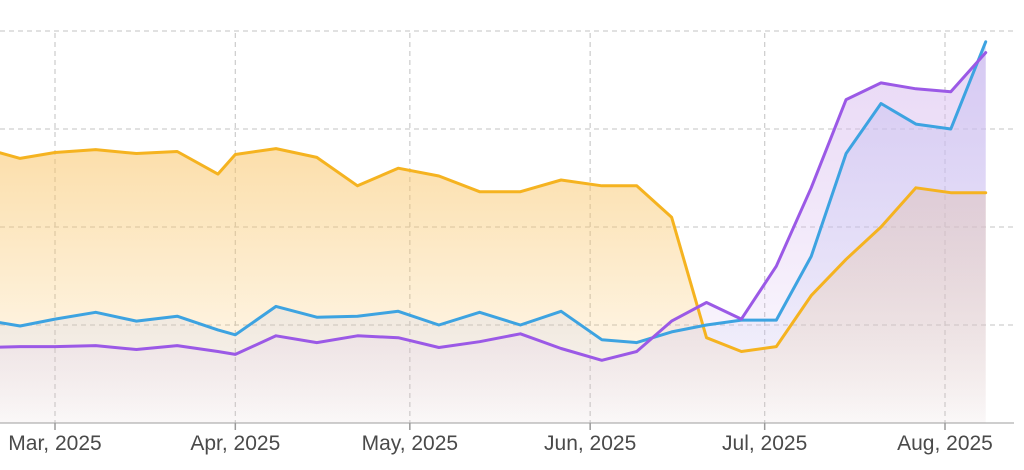 The height and width of the screenshot is (470, 1024). Describe the element at coordinates (54, 443) in the screenshot. I see `x-tick-label: Mar, 2025` at that location.